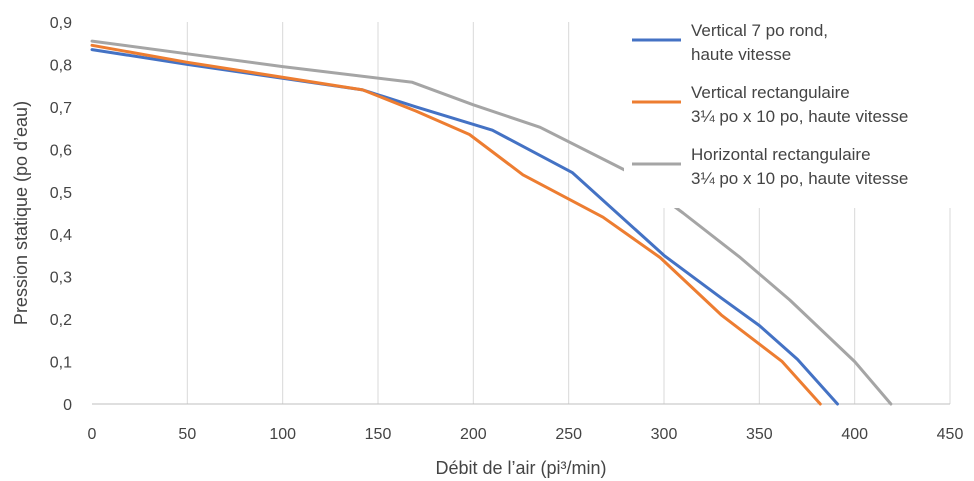 This screenshot has width=974, height=481. Describe the element at coordinates (61, 108) in the screenshot. I see `y-tick-label: 0,7` at that location.